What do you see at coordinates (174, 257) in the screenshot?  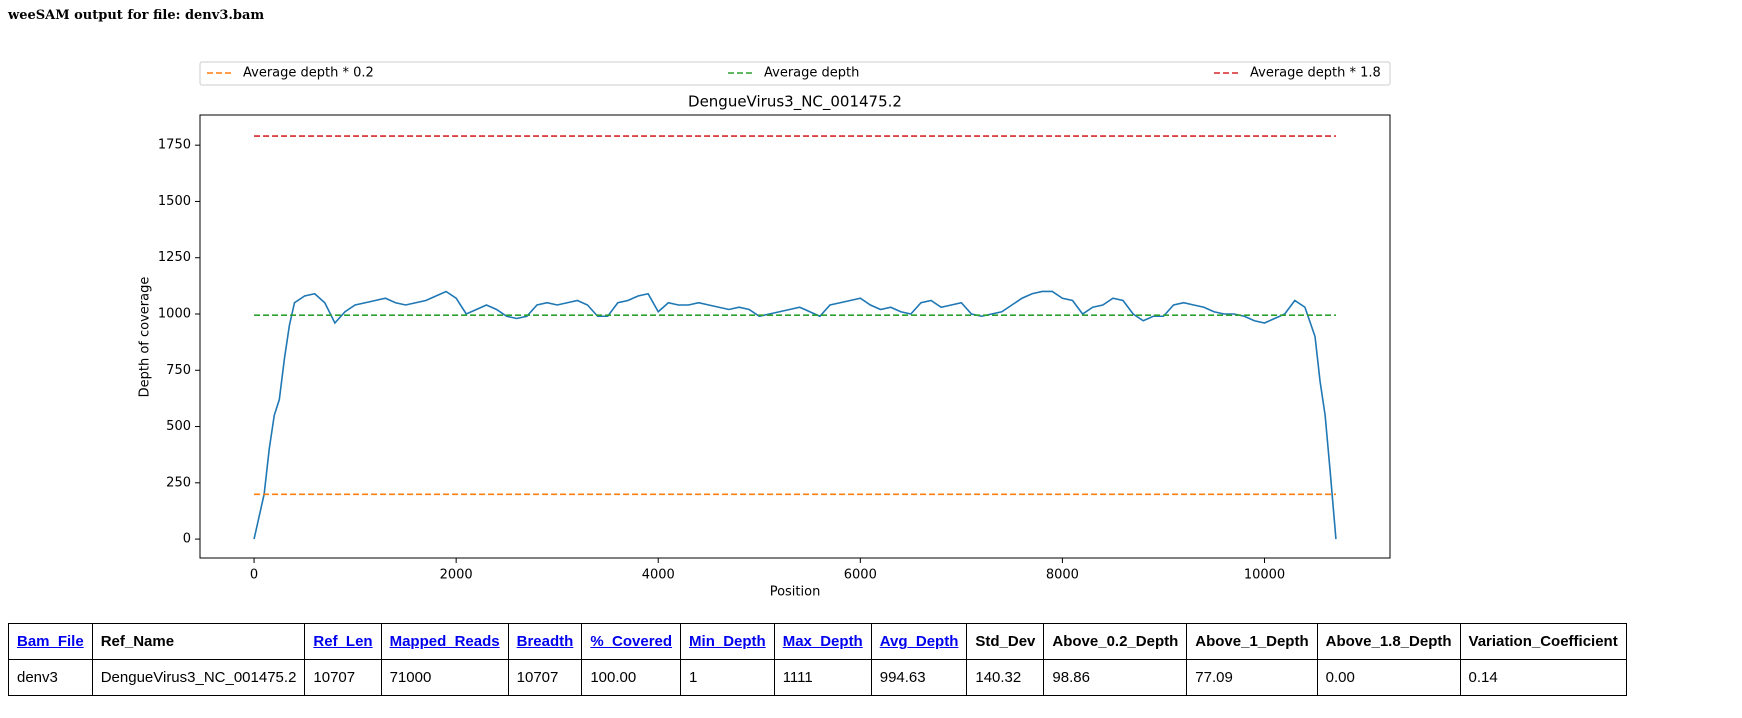 I see `y-tick-label: 1250` at bounding box center [174, 257].